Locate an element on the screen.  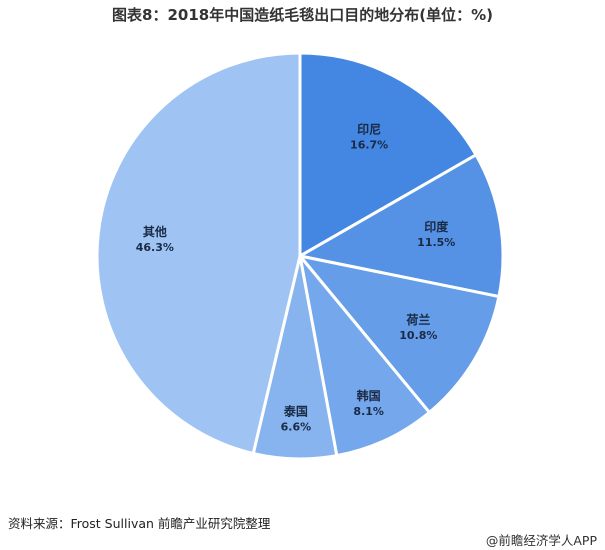
slice-category-label: 其他 is located at coordinates (155, 231).